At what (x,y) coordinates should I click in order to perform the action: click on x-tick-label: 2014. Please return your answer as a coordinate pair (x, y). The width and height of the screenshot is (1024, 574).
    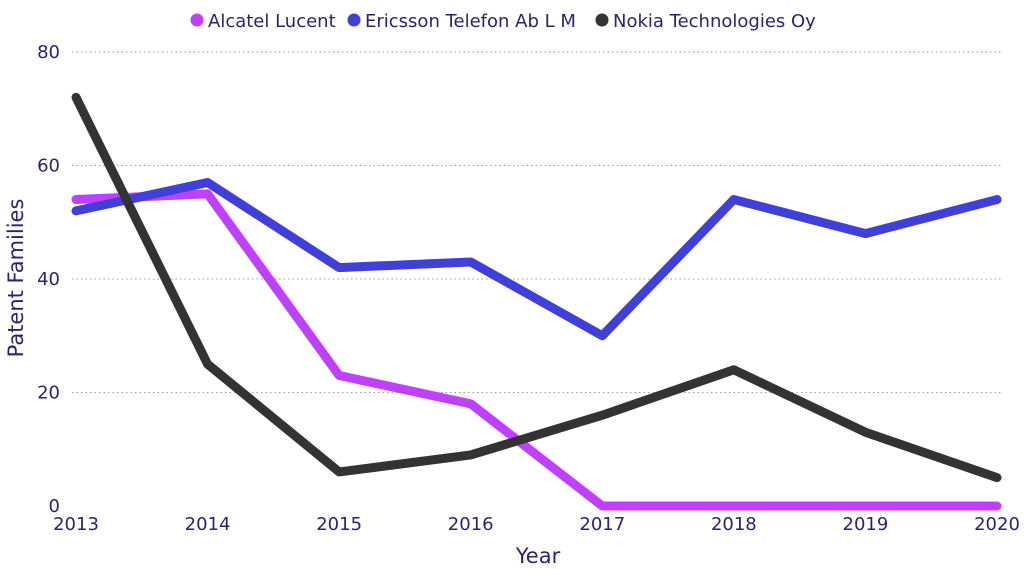
    Looking at the image, I should click on (208, 524).